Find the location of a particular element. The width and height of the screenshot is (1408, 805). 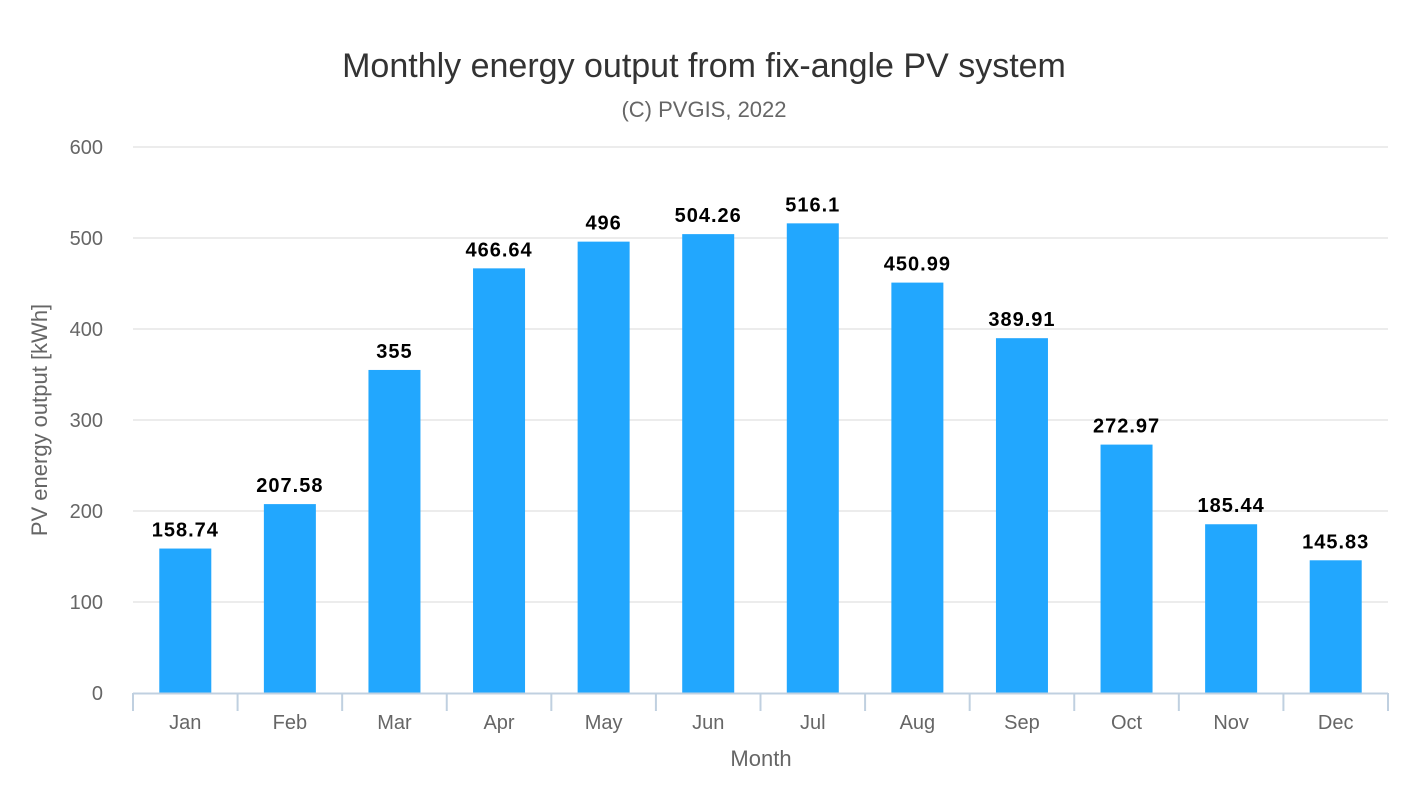

x-tick-label: May is located at coordinates (604, 723).